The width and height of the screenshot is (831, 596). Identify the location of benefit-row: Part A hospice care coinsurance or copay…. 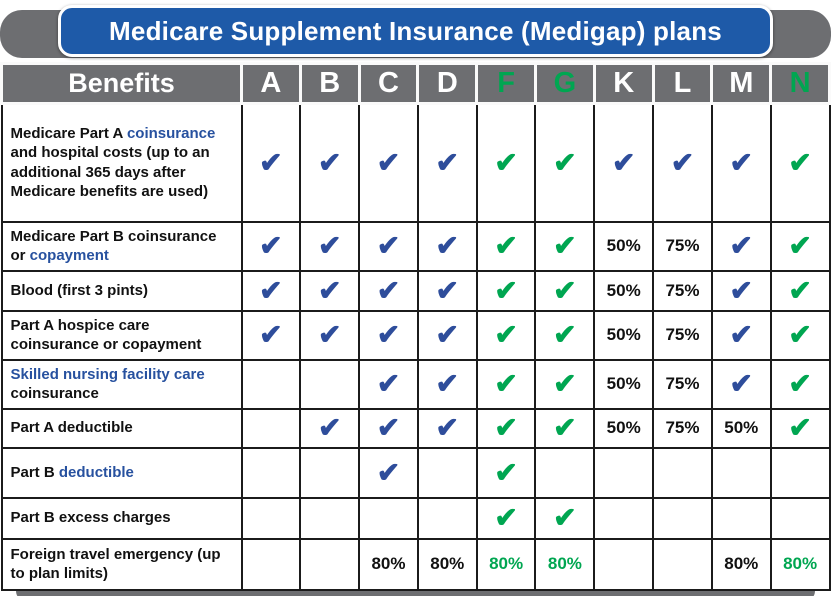
(415, 335).